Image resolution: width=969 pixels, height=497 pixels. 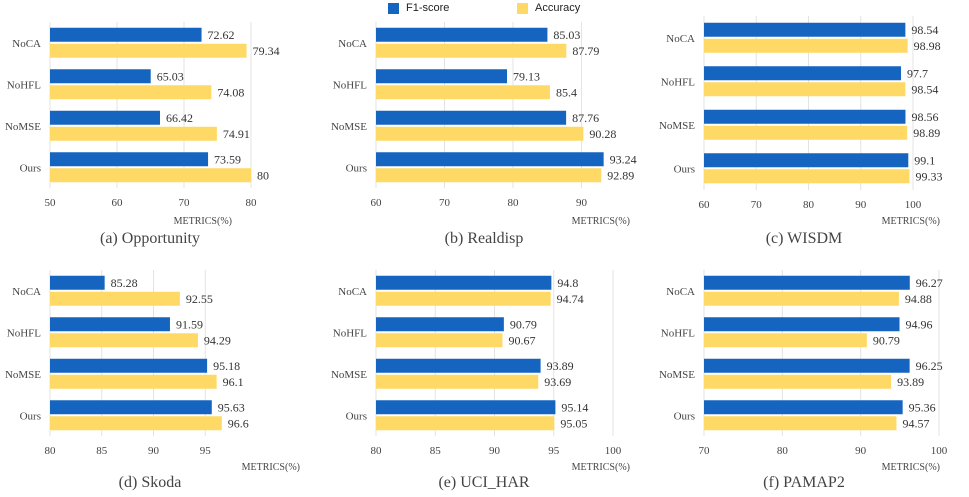 What do you see at coordinates (30, 416) in the screenshot?
I see `category-label: Ours` at bounding box center [30, 416].